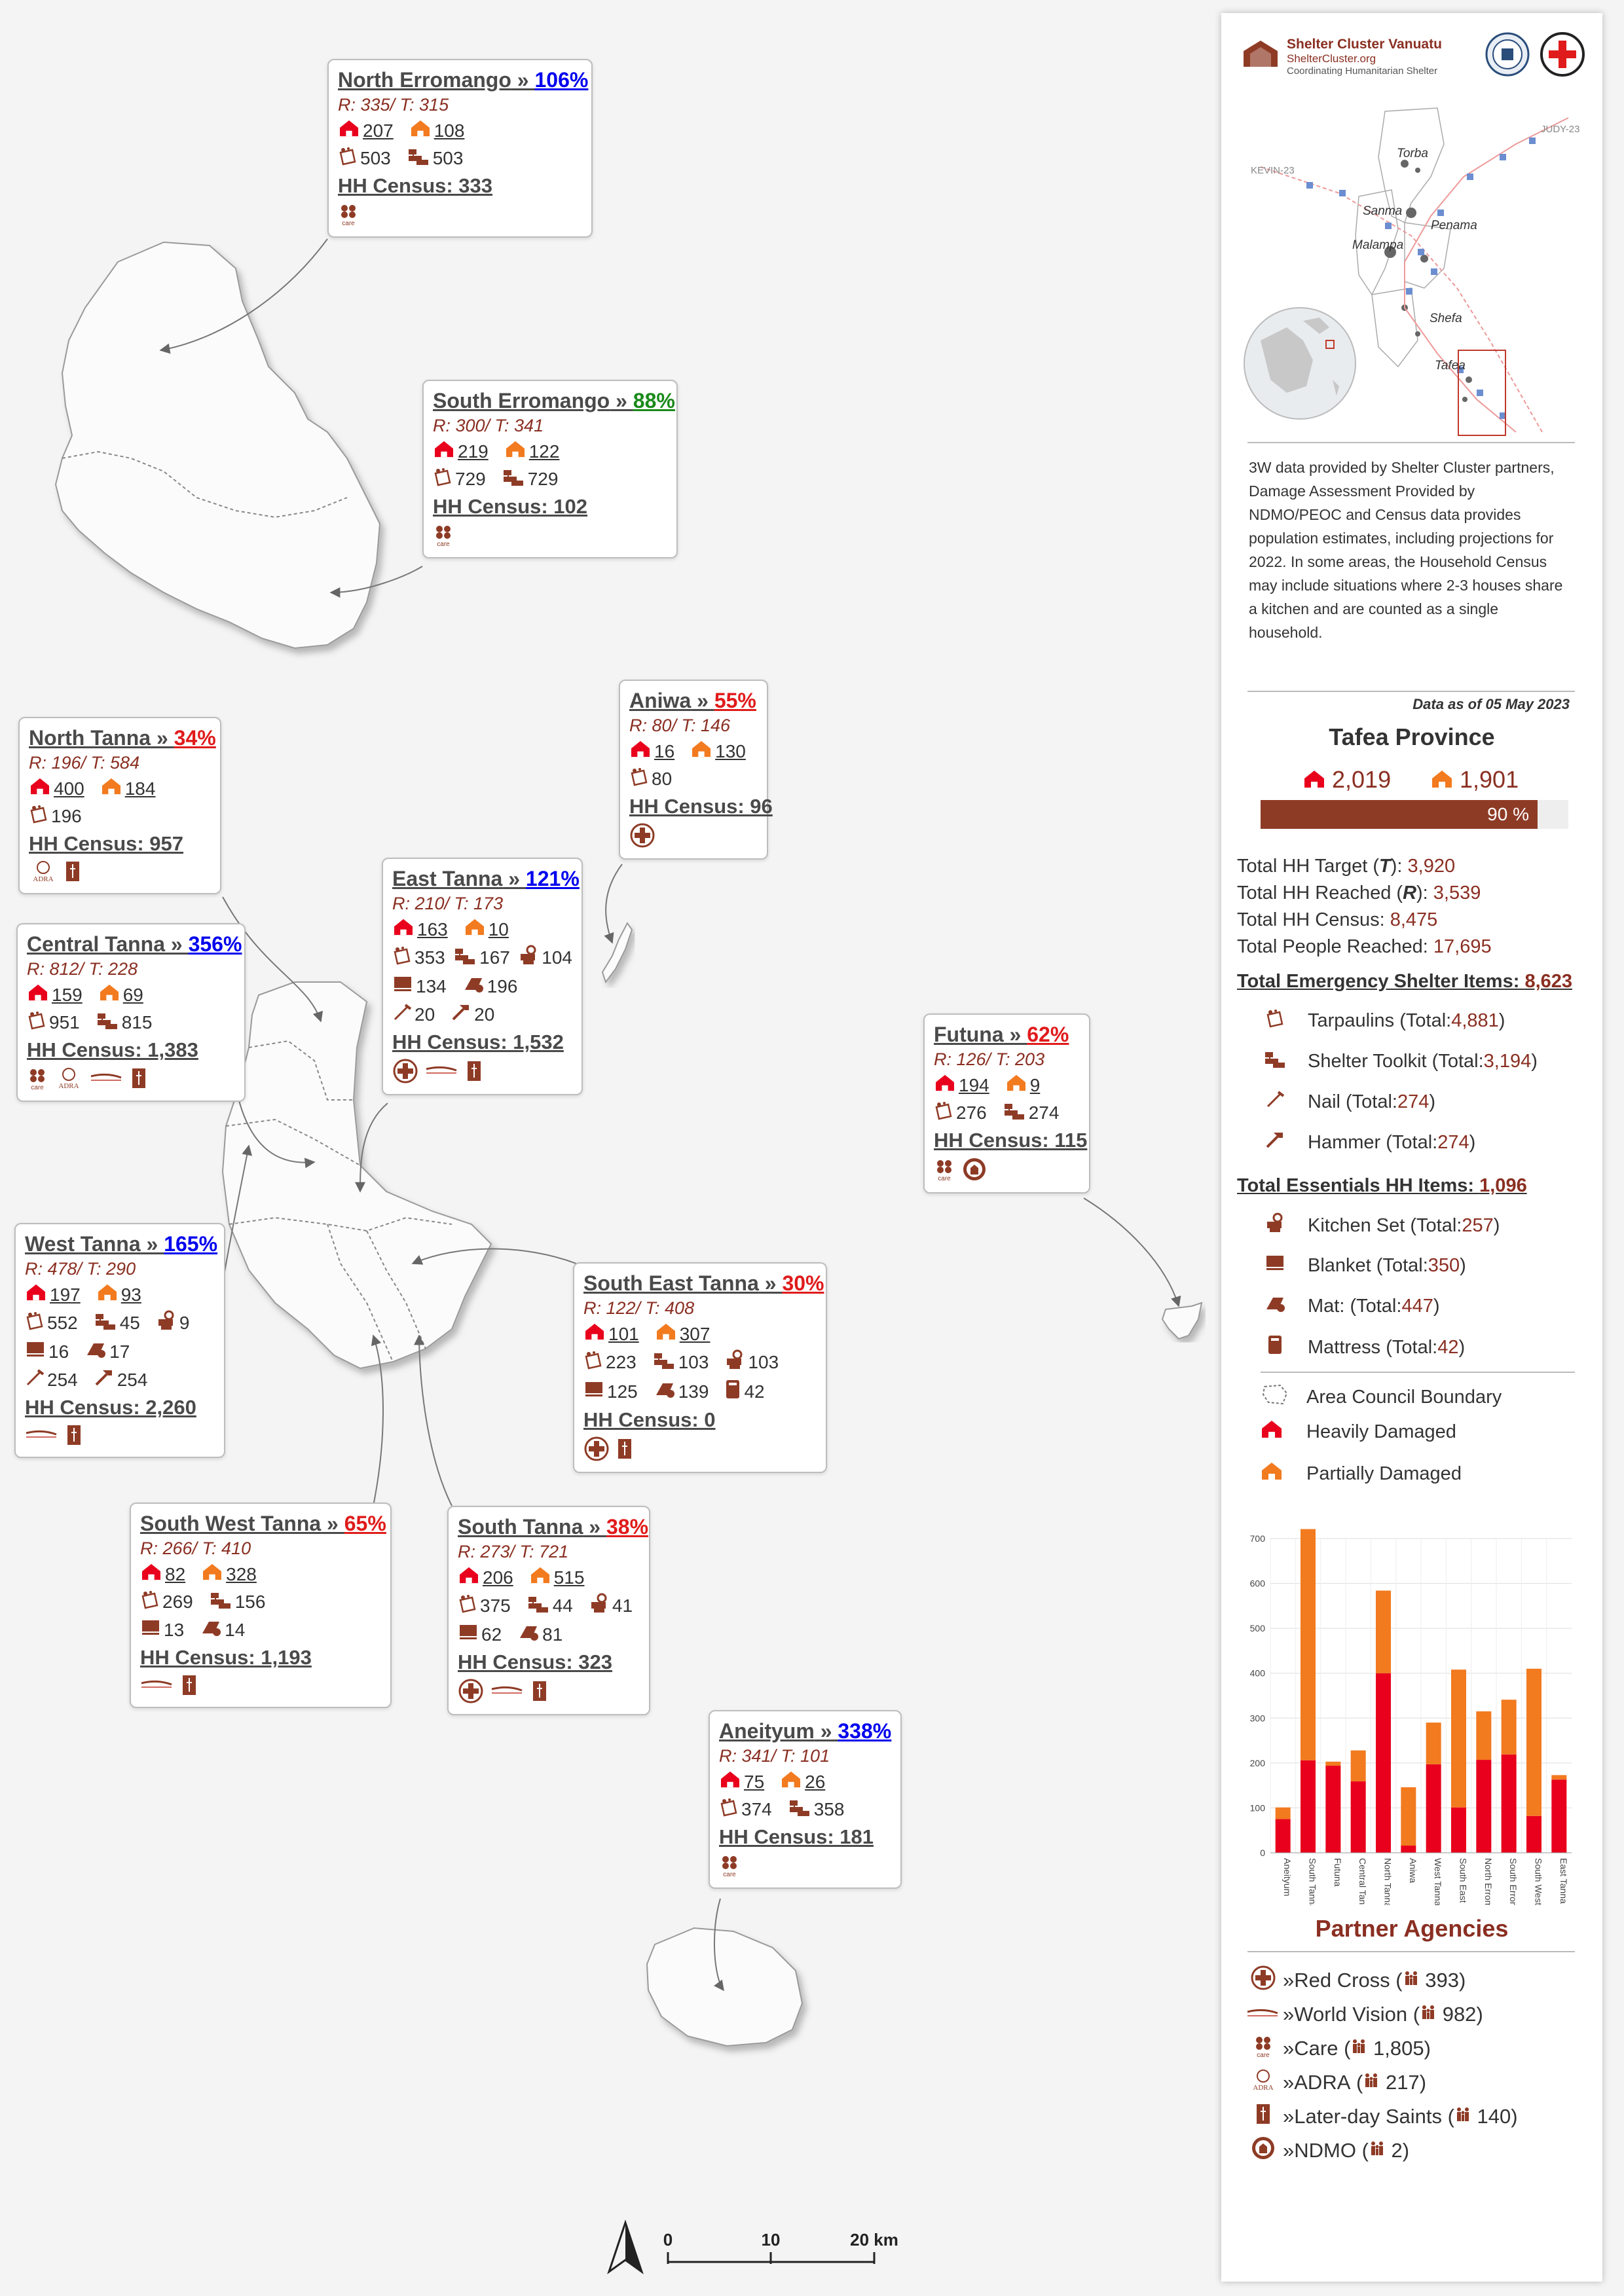 The image size is (1624, 2296). What do you see at coordinates (974, 1084) in the screenshot?
I see `heavy-count: 194` at bounding box center [974, 1084].